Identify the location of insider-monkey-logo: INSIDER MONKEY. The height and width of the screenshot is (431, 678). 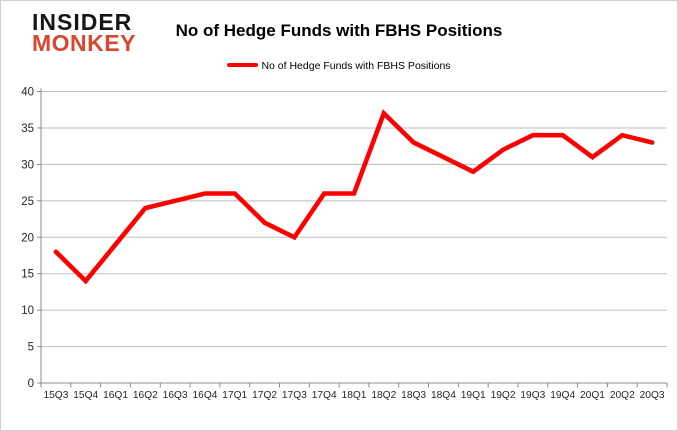
(84, 33).